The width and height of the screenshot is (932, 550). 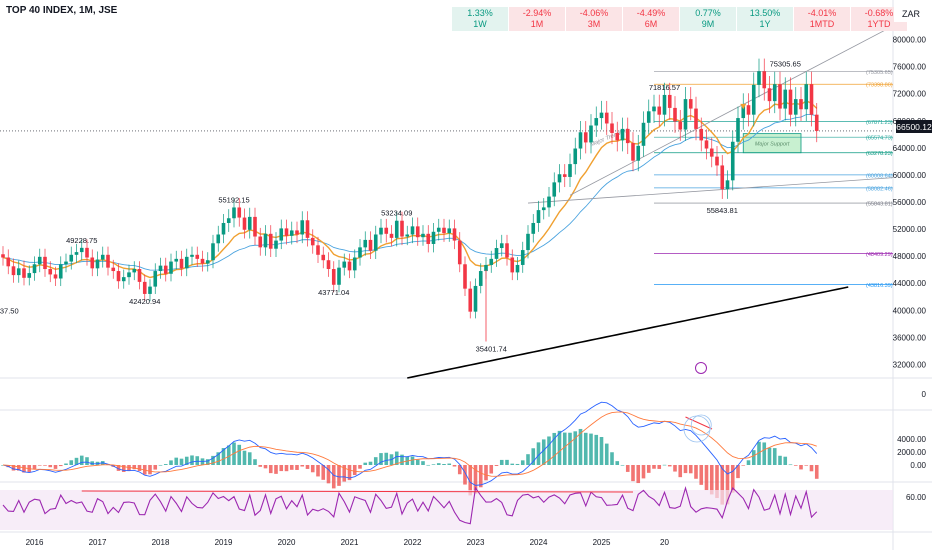 I want to click on performance-cell-1y: 13.50% 1Y, so click(x=765, y=19).